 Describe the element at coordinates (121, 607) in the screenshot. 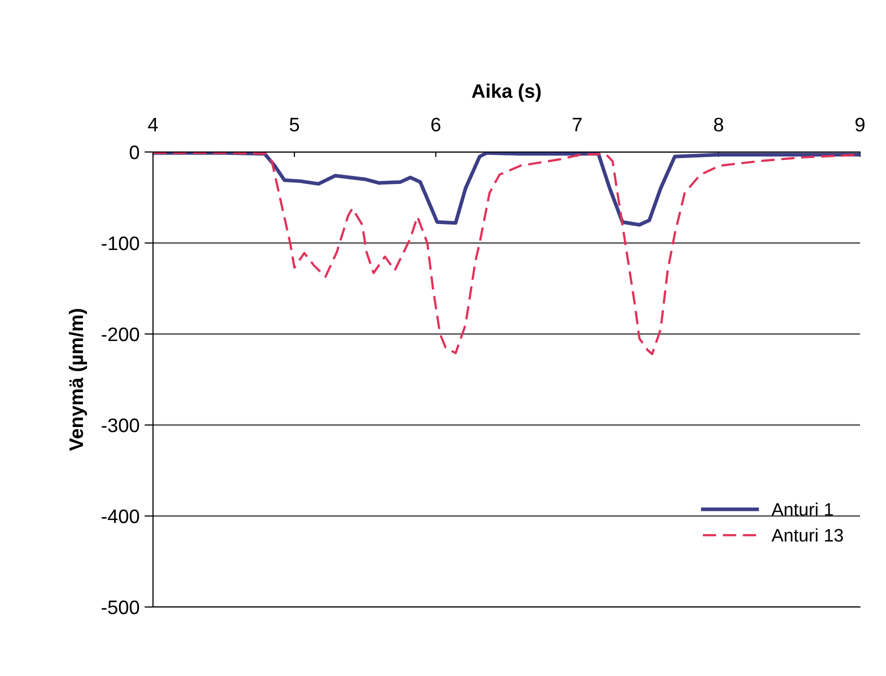

I see `y-tick-label: -500` at that location.